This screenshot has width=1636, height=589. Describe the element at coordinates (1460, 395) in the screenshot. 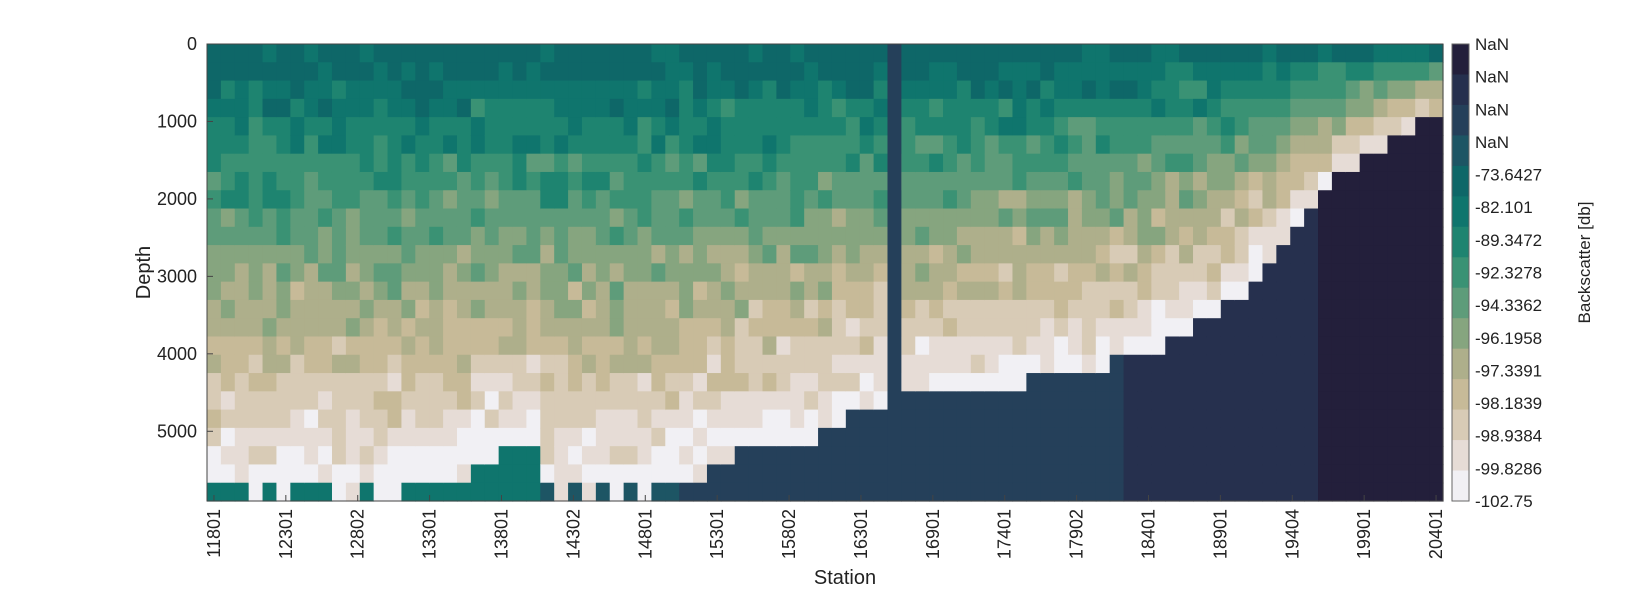

I see `colorbar-swatch` at that location.